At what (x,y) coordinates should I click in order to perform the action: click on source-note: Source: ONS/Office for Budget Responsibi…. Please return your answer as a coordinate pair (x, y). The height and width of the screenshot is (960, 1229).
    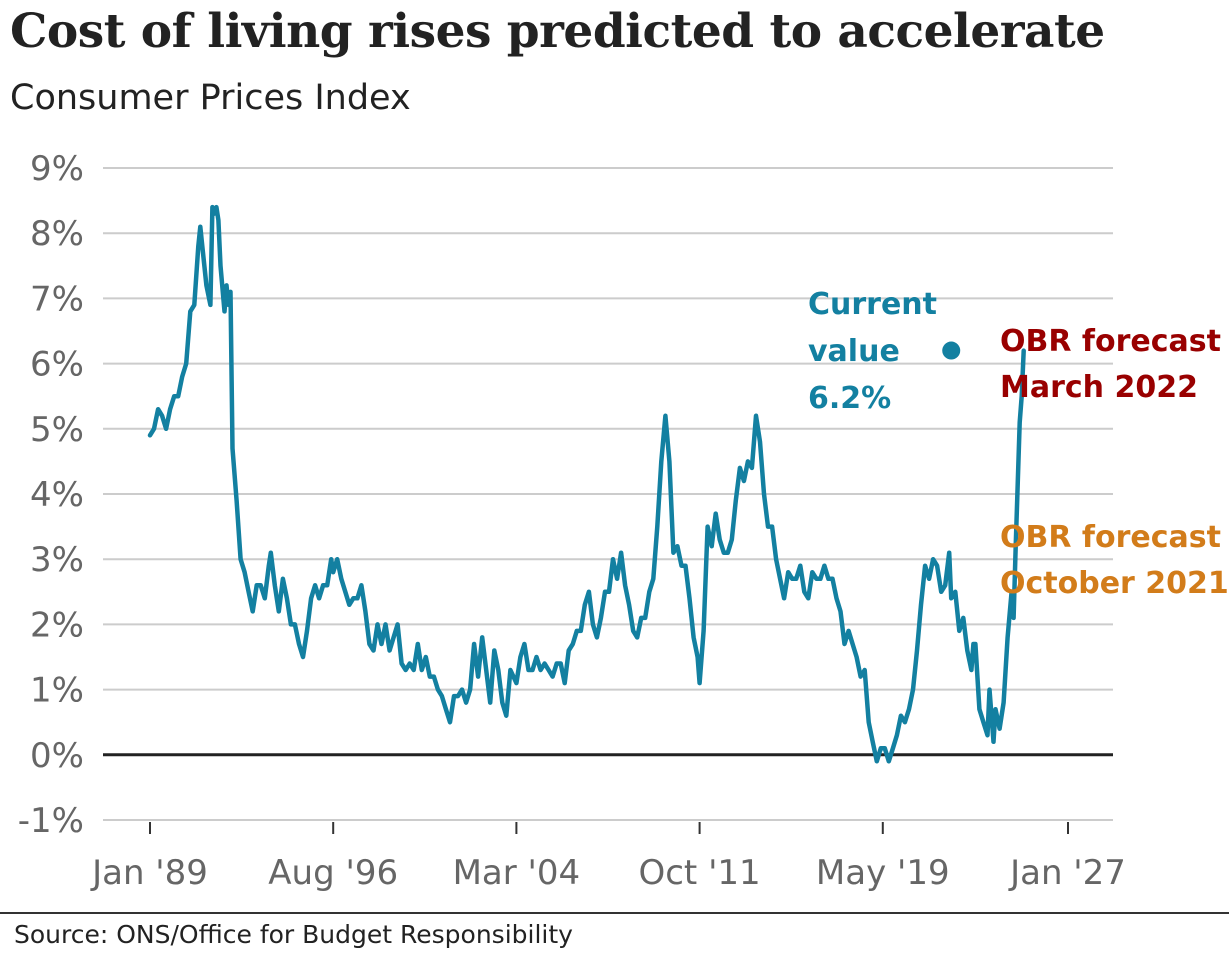
    Looking at the image, I should click on (293, 934).